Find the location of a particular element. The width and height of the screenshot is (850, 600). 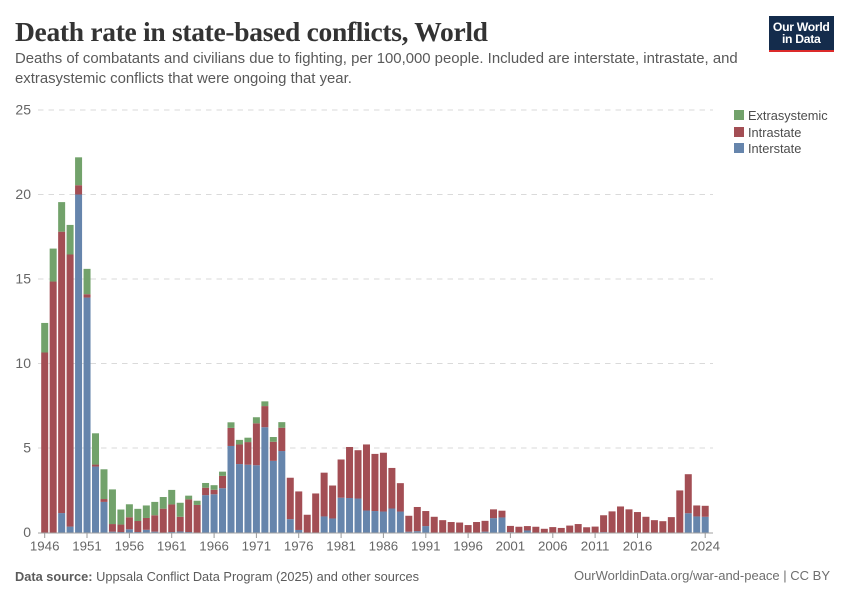

svg-text: 2001 is located at coordinates (511, 546).